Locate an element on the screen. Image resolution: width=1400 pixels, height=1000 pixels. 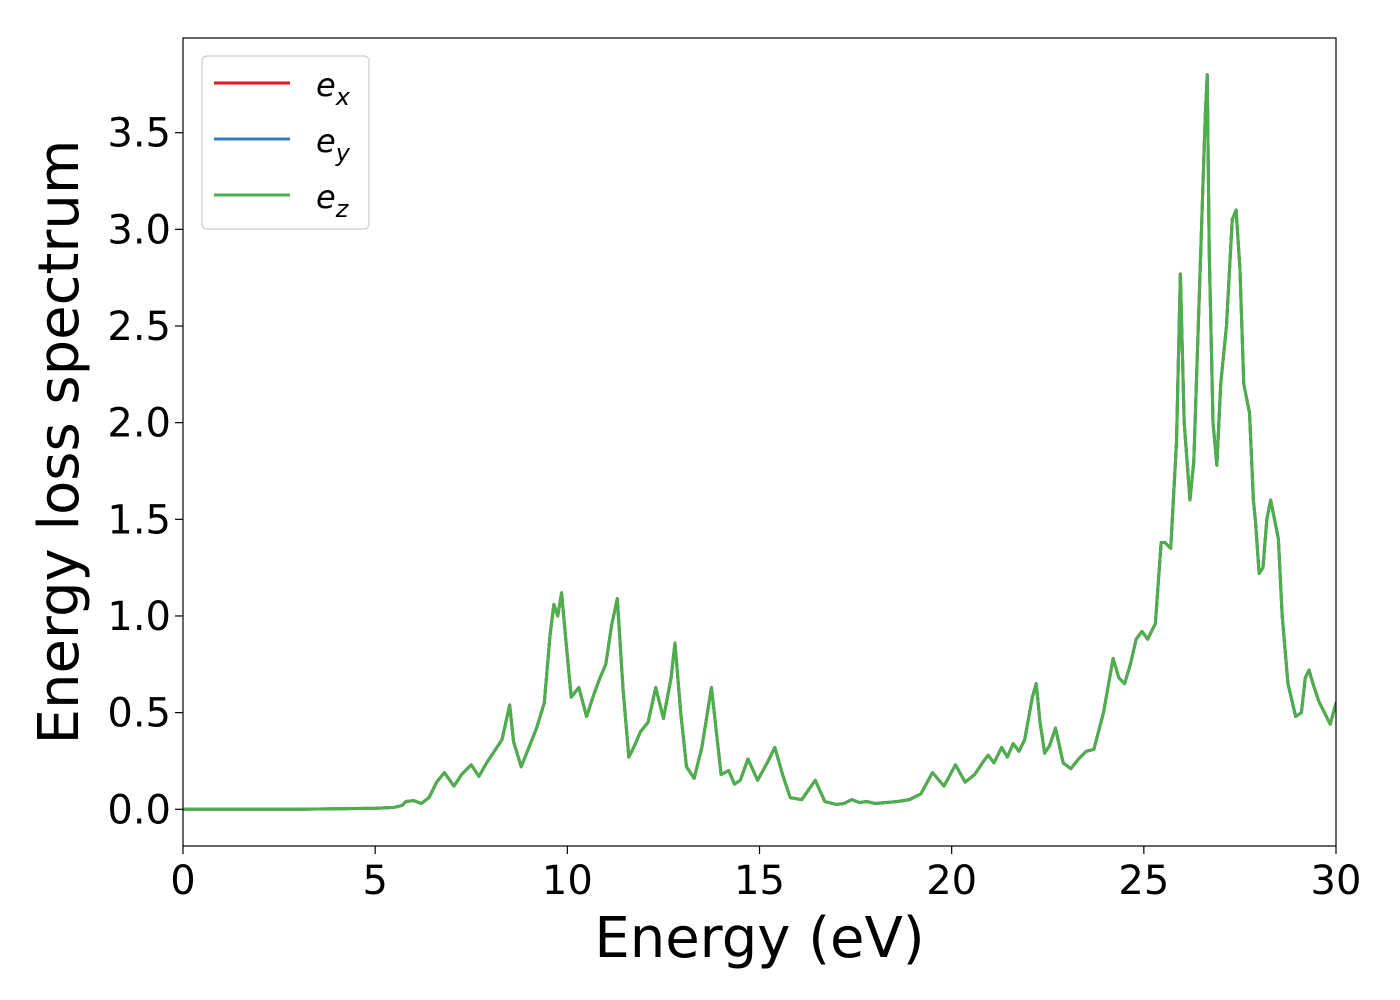
legend-label-subscript: x is located at coordinates (343, 97).